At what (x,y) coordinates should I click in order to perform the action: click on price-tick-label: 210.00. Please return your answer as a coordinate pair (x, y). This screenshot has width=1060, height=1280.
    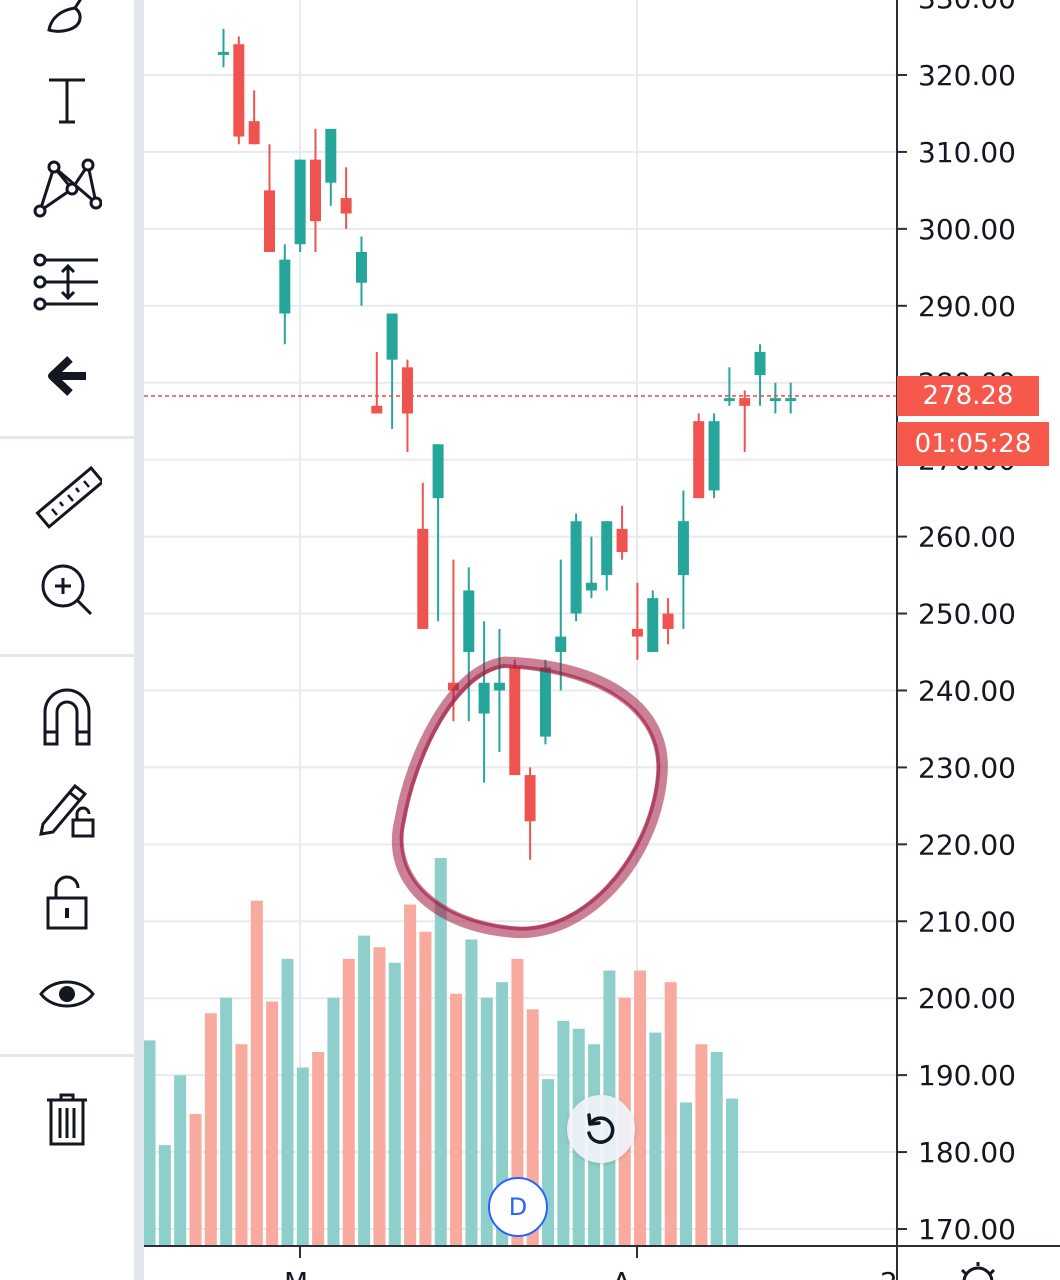
    Looking at the image, I should click on (967, 921).